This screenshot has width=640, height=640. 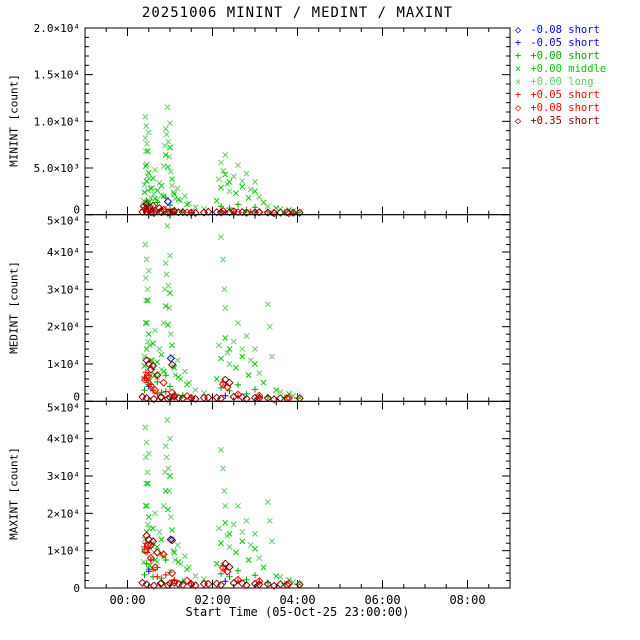 I want to click on y-tick-label: 1.0×10⁴, so click(x=57, y=121).